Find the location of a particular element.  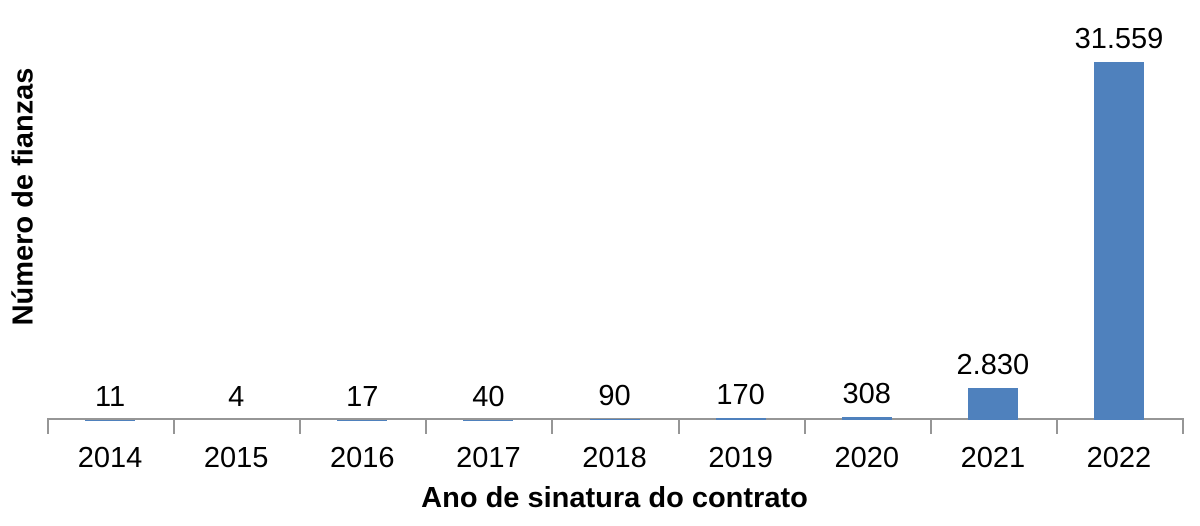

bar-2019 is located at coordinates (740, 419).